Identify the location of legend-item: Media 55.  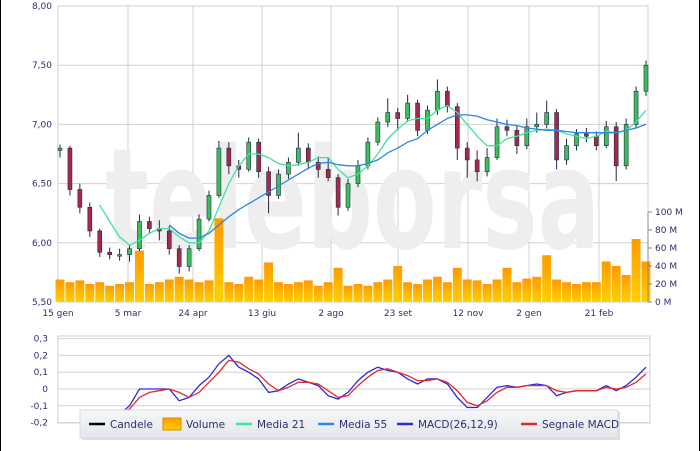
(352, 425).